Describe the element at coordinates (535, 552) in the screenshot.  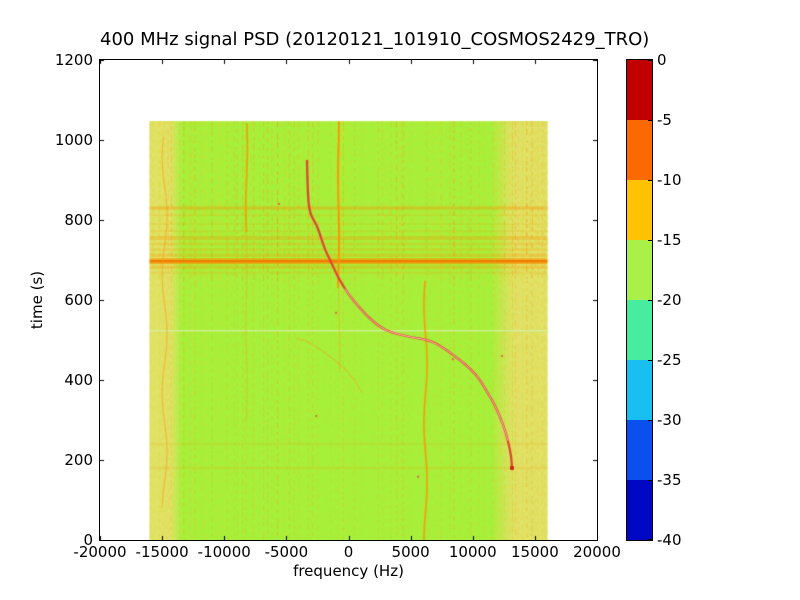
I see `x-tick-label: 15000` at that location.